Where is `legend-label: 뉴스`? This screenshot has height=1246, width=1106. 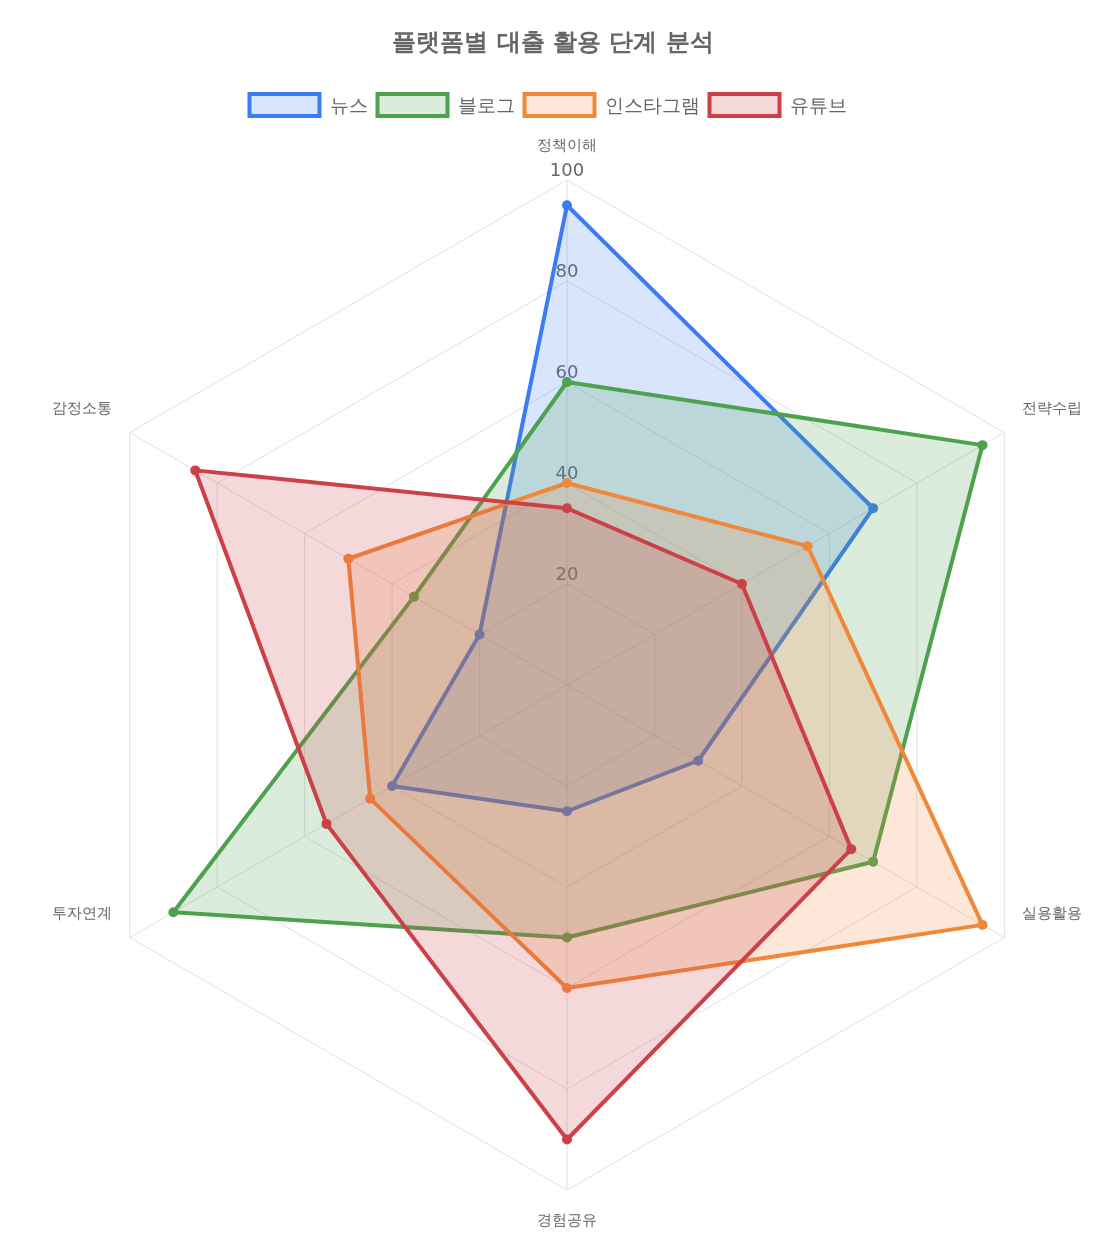 legend-label: 뉴스 is located at coordinates (348, 105).